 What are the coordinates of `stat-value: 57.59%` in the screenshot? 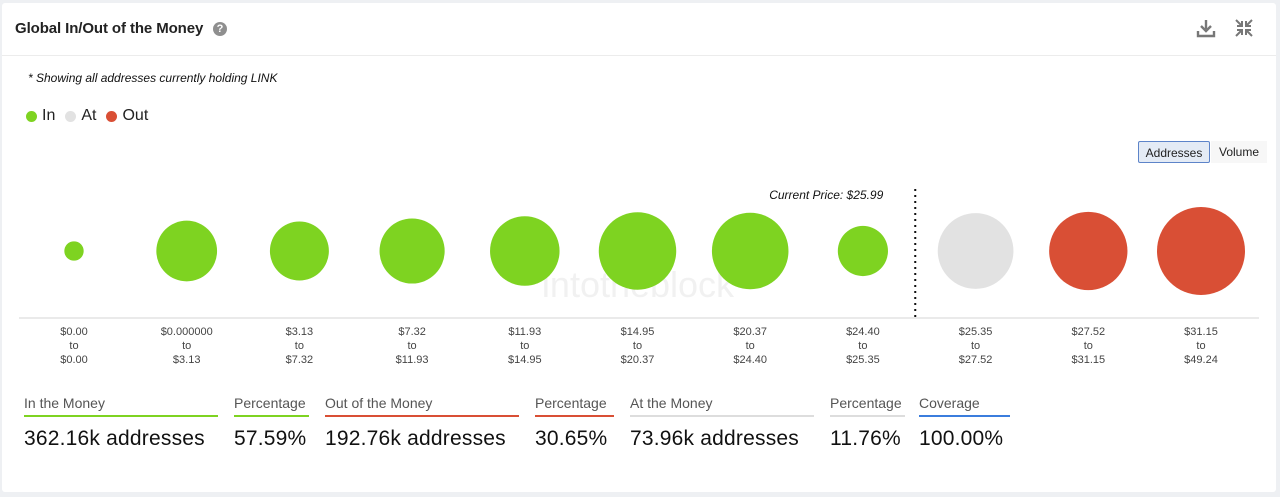 It's located at (270, 438).